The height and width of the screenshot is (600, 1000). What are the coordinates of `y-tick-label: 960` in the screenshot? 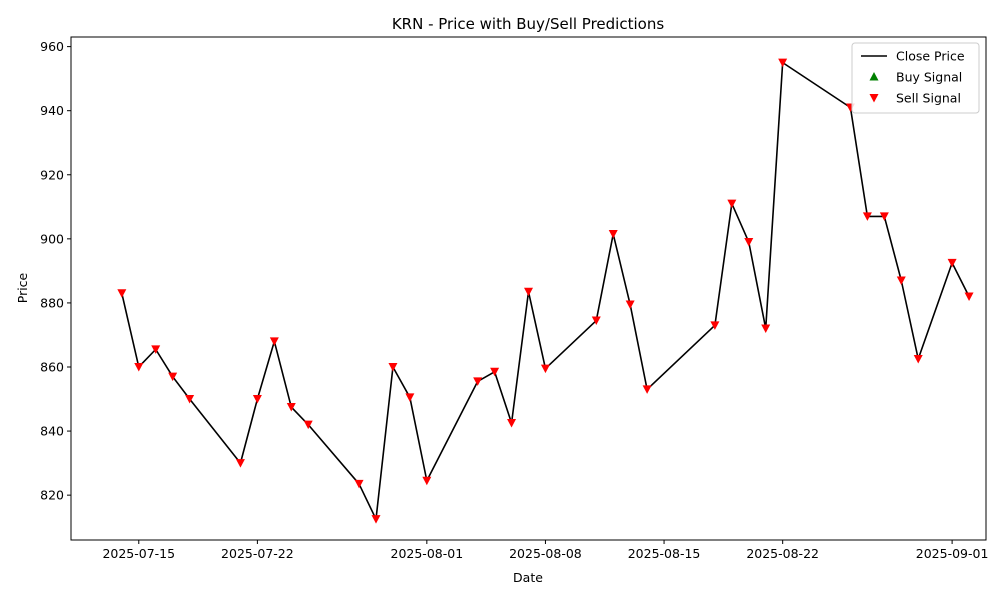 It's located at (52, 46).